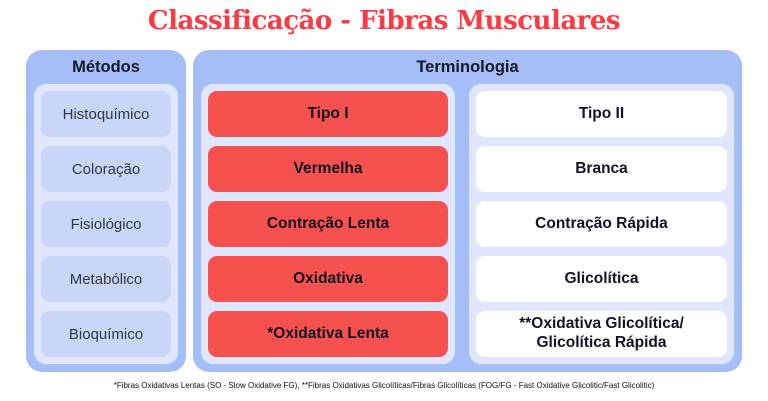 The image size is (768, 401). Describe the element at coordinates (106, 334) in the screenshot. I see `method-card-bioquimico: Bioquímico` at that location.